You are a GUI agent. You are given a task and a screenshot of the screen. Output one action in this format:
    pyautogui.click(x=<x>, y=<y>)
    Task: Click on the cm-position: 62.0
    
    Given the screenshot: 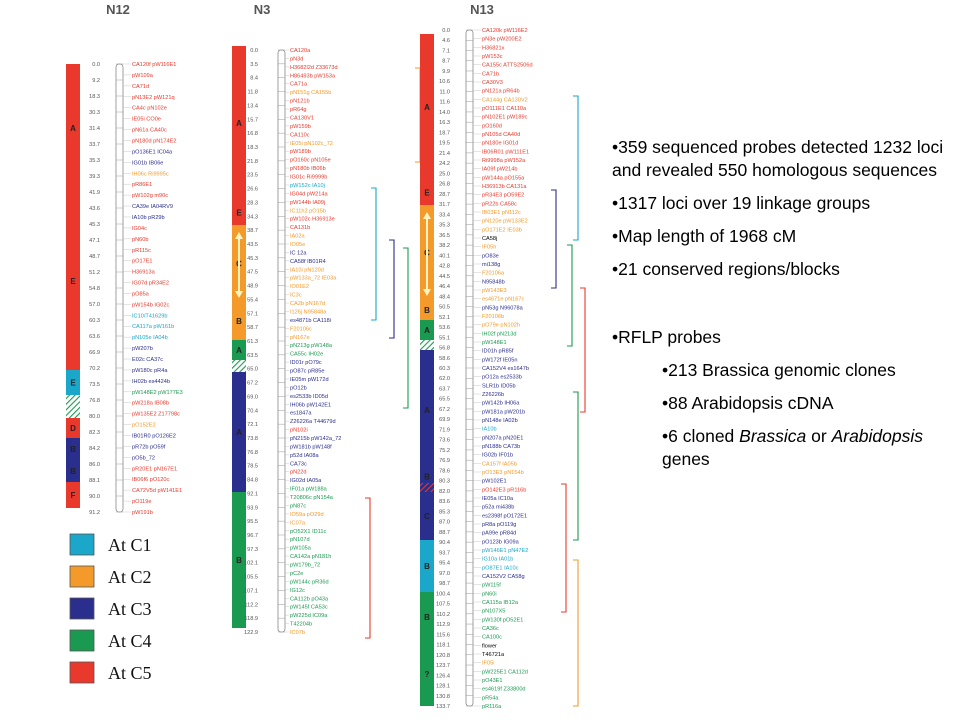 What is the action you would take?
    pyautogui.click(x=444, y=379)
    